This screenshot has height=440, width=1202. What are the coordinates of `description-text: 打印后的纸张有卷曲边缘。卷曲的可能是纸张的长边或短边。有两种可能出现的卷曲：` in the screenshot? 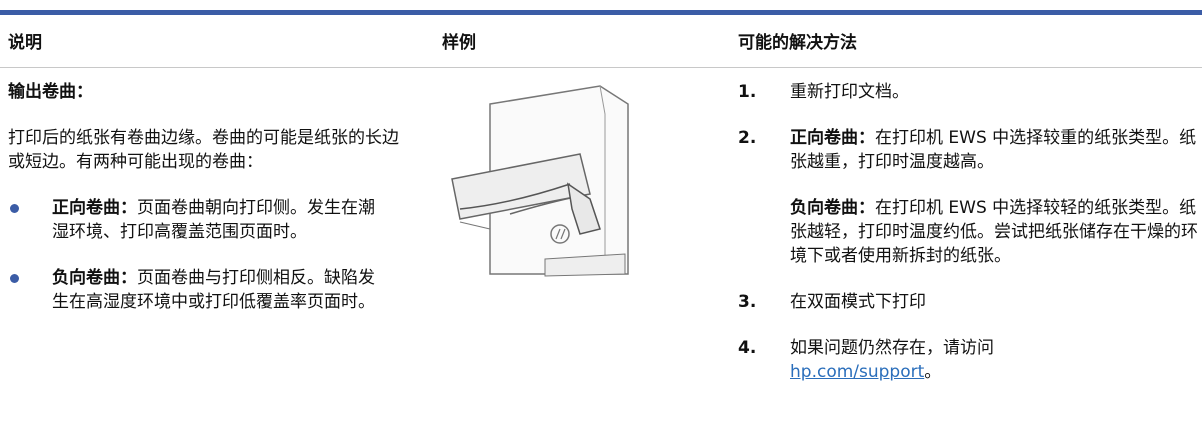 It's located at (203, 150).